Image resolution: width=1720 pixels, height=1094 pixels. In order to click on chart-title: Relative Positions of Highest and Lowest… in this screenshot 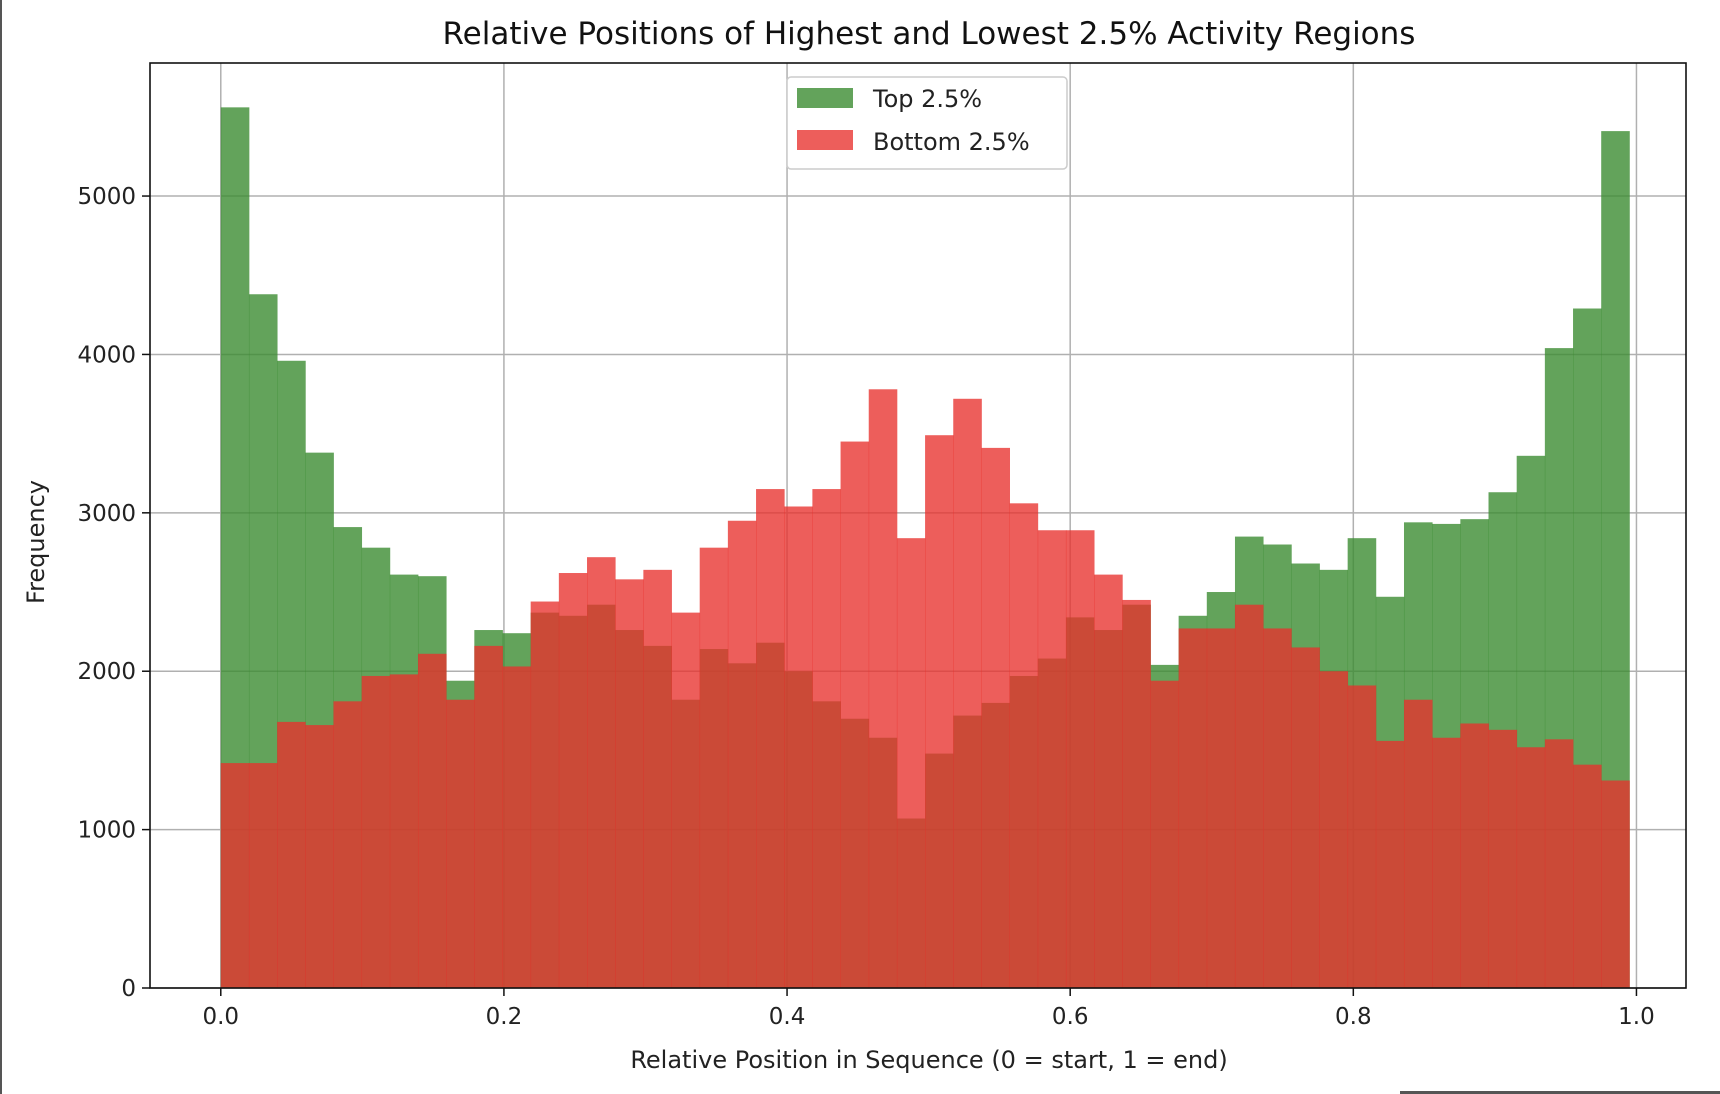, I will do `click(929, 34)`.